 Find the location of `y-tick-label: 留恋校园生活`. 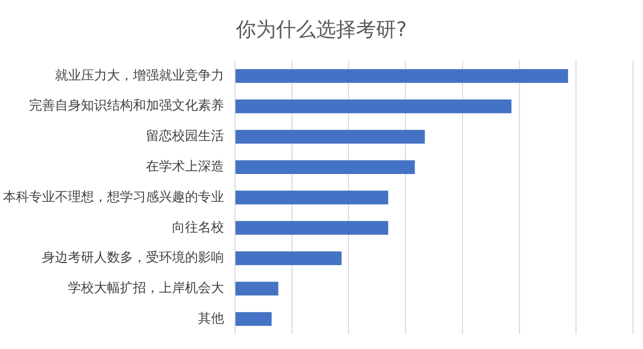

y-tick-label: 留恋校园生活 is located at coordinates (185, 136).